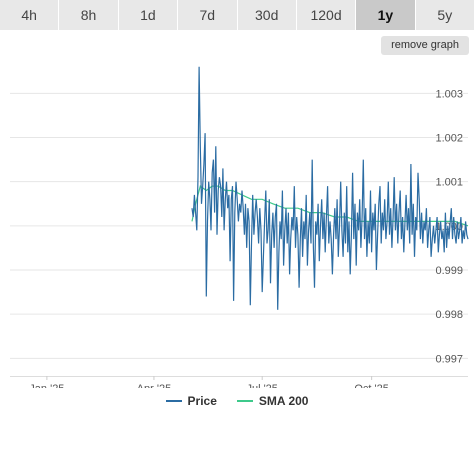 The height and width of the screenshot is (455, 474). Describe the element at coordinates (449, 183) in the screenshot. I see `y-tick-label: 1.001` at that location.